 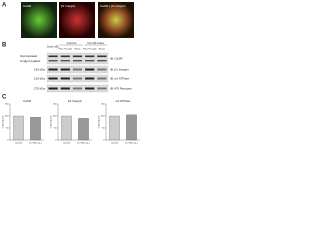 What do you see at coordinates (27, 6) in the screenshot?
I see `image-label: CaSR` at bounding box center [27, 6].